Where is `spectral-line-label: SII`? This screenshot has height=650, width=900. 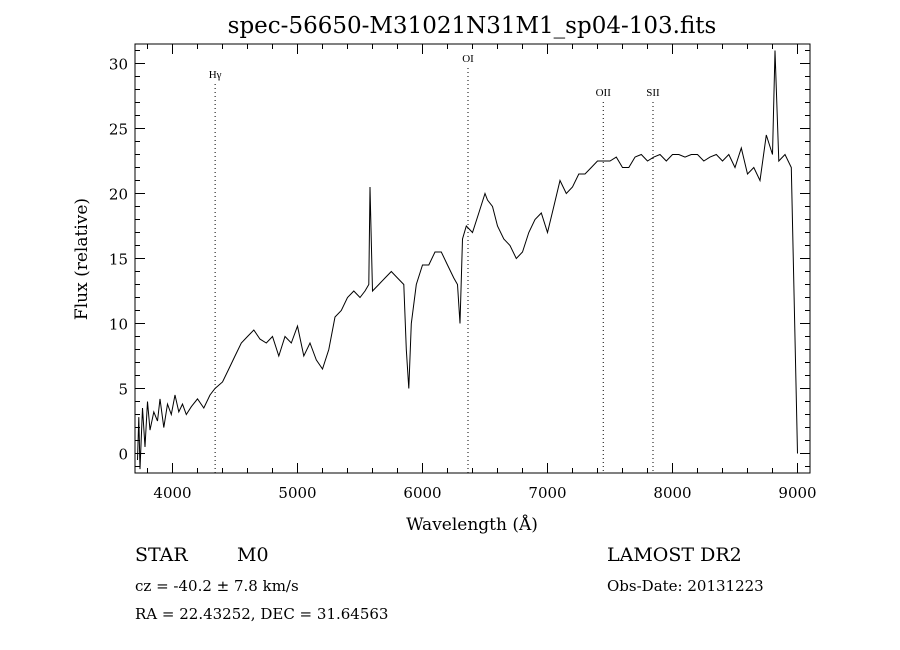 spectral-line-label: SII is located at coordinates (653, 93).